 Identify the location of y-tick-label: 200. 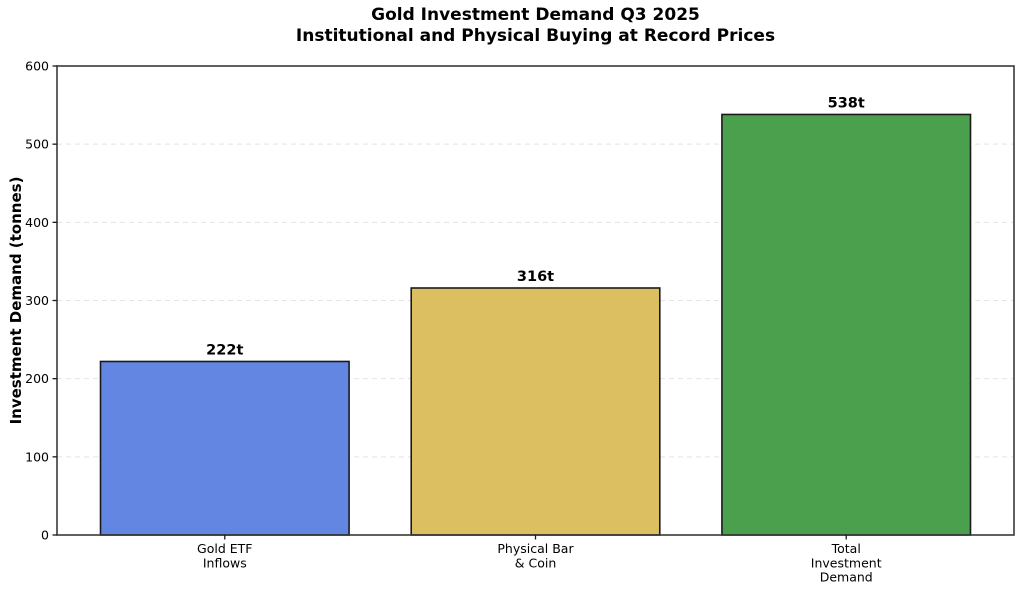
(37, 378).